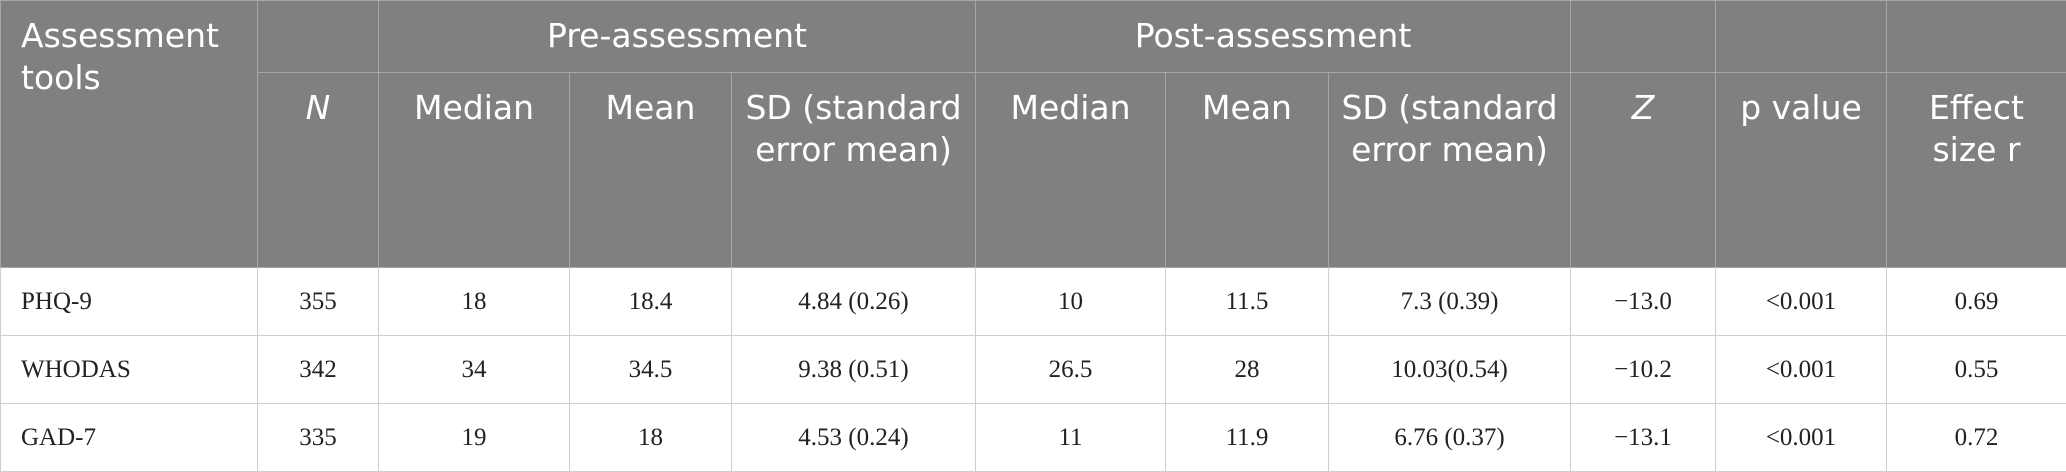  I want to click on column-header: Z, so click(1643, 170).